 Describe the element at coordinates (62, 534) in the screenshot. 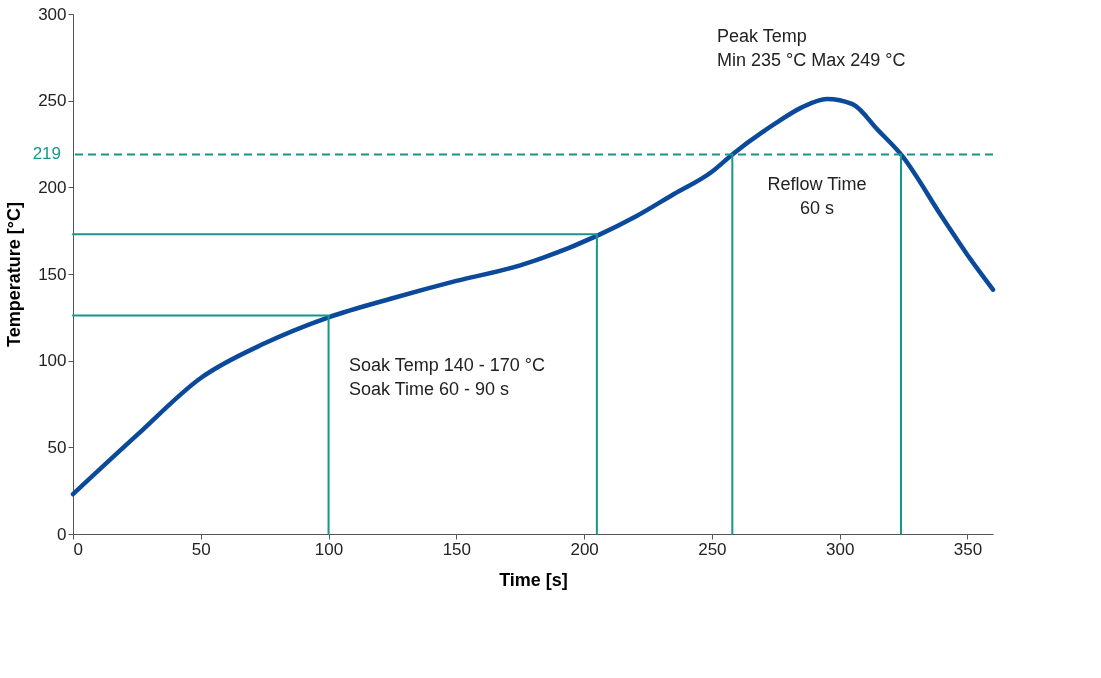

I see `y-tick-label: 0` at that location.